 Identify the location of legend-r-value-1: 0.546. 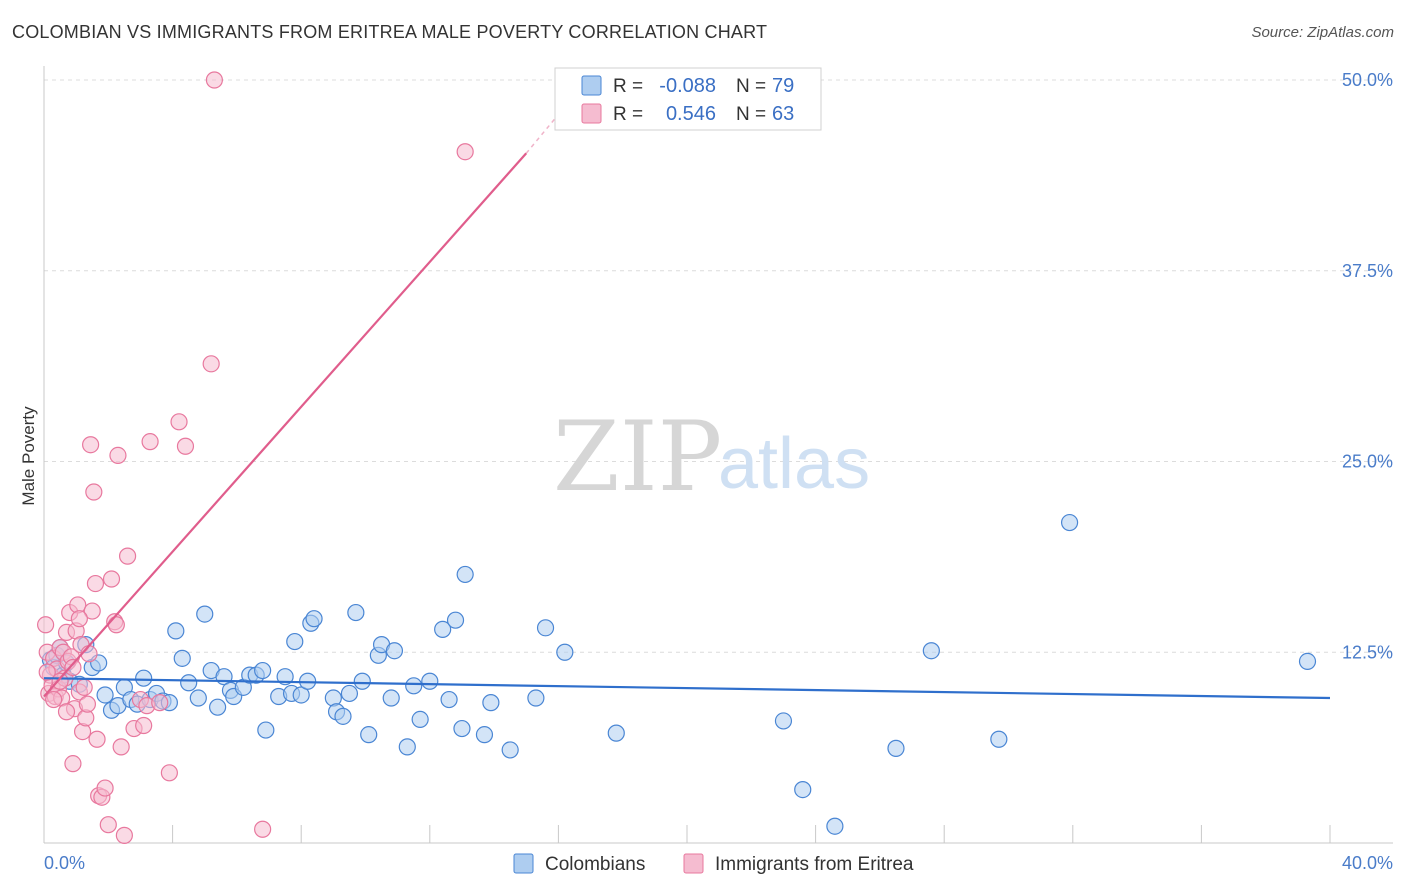
(691, 114).